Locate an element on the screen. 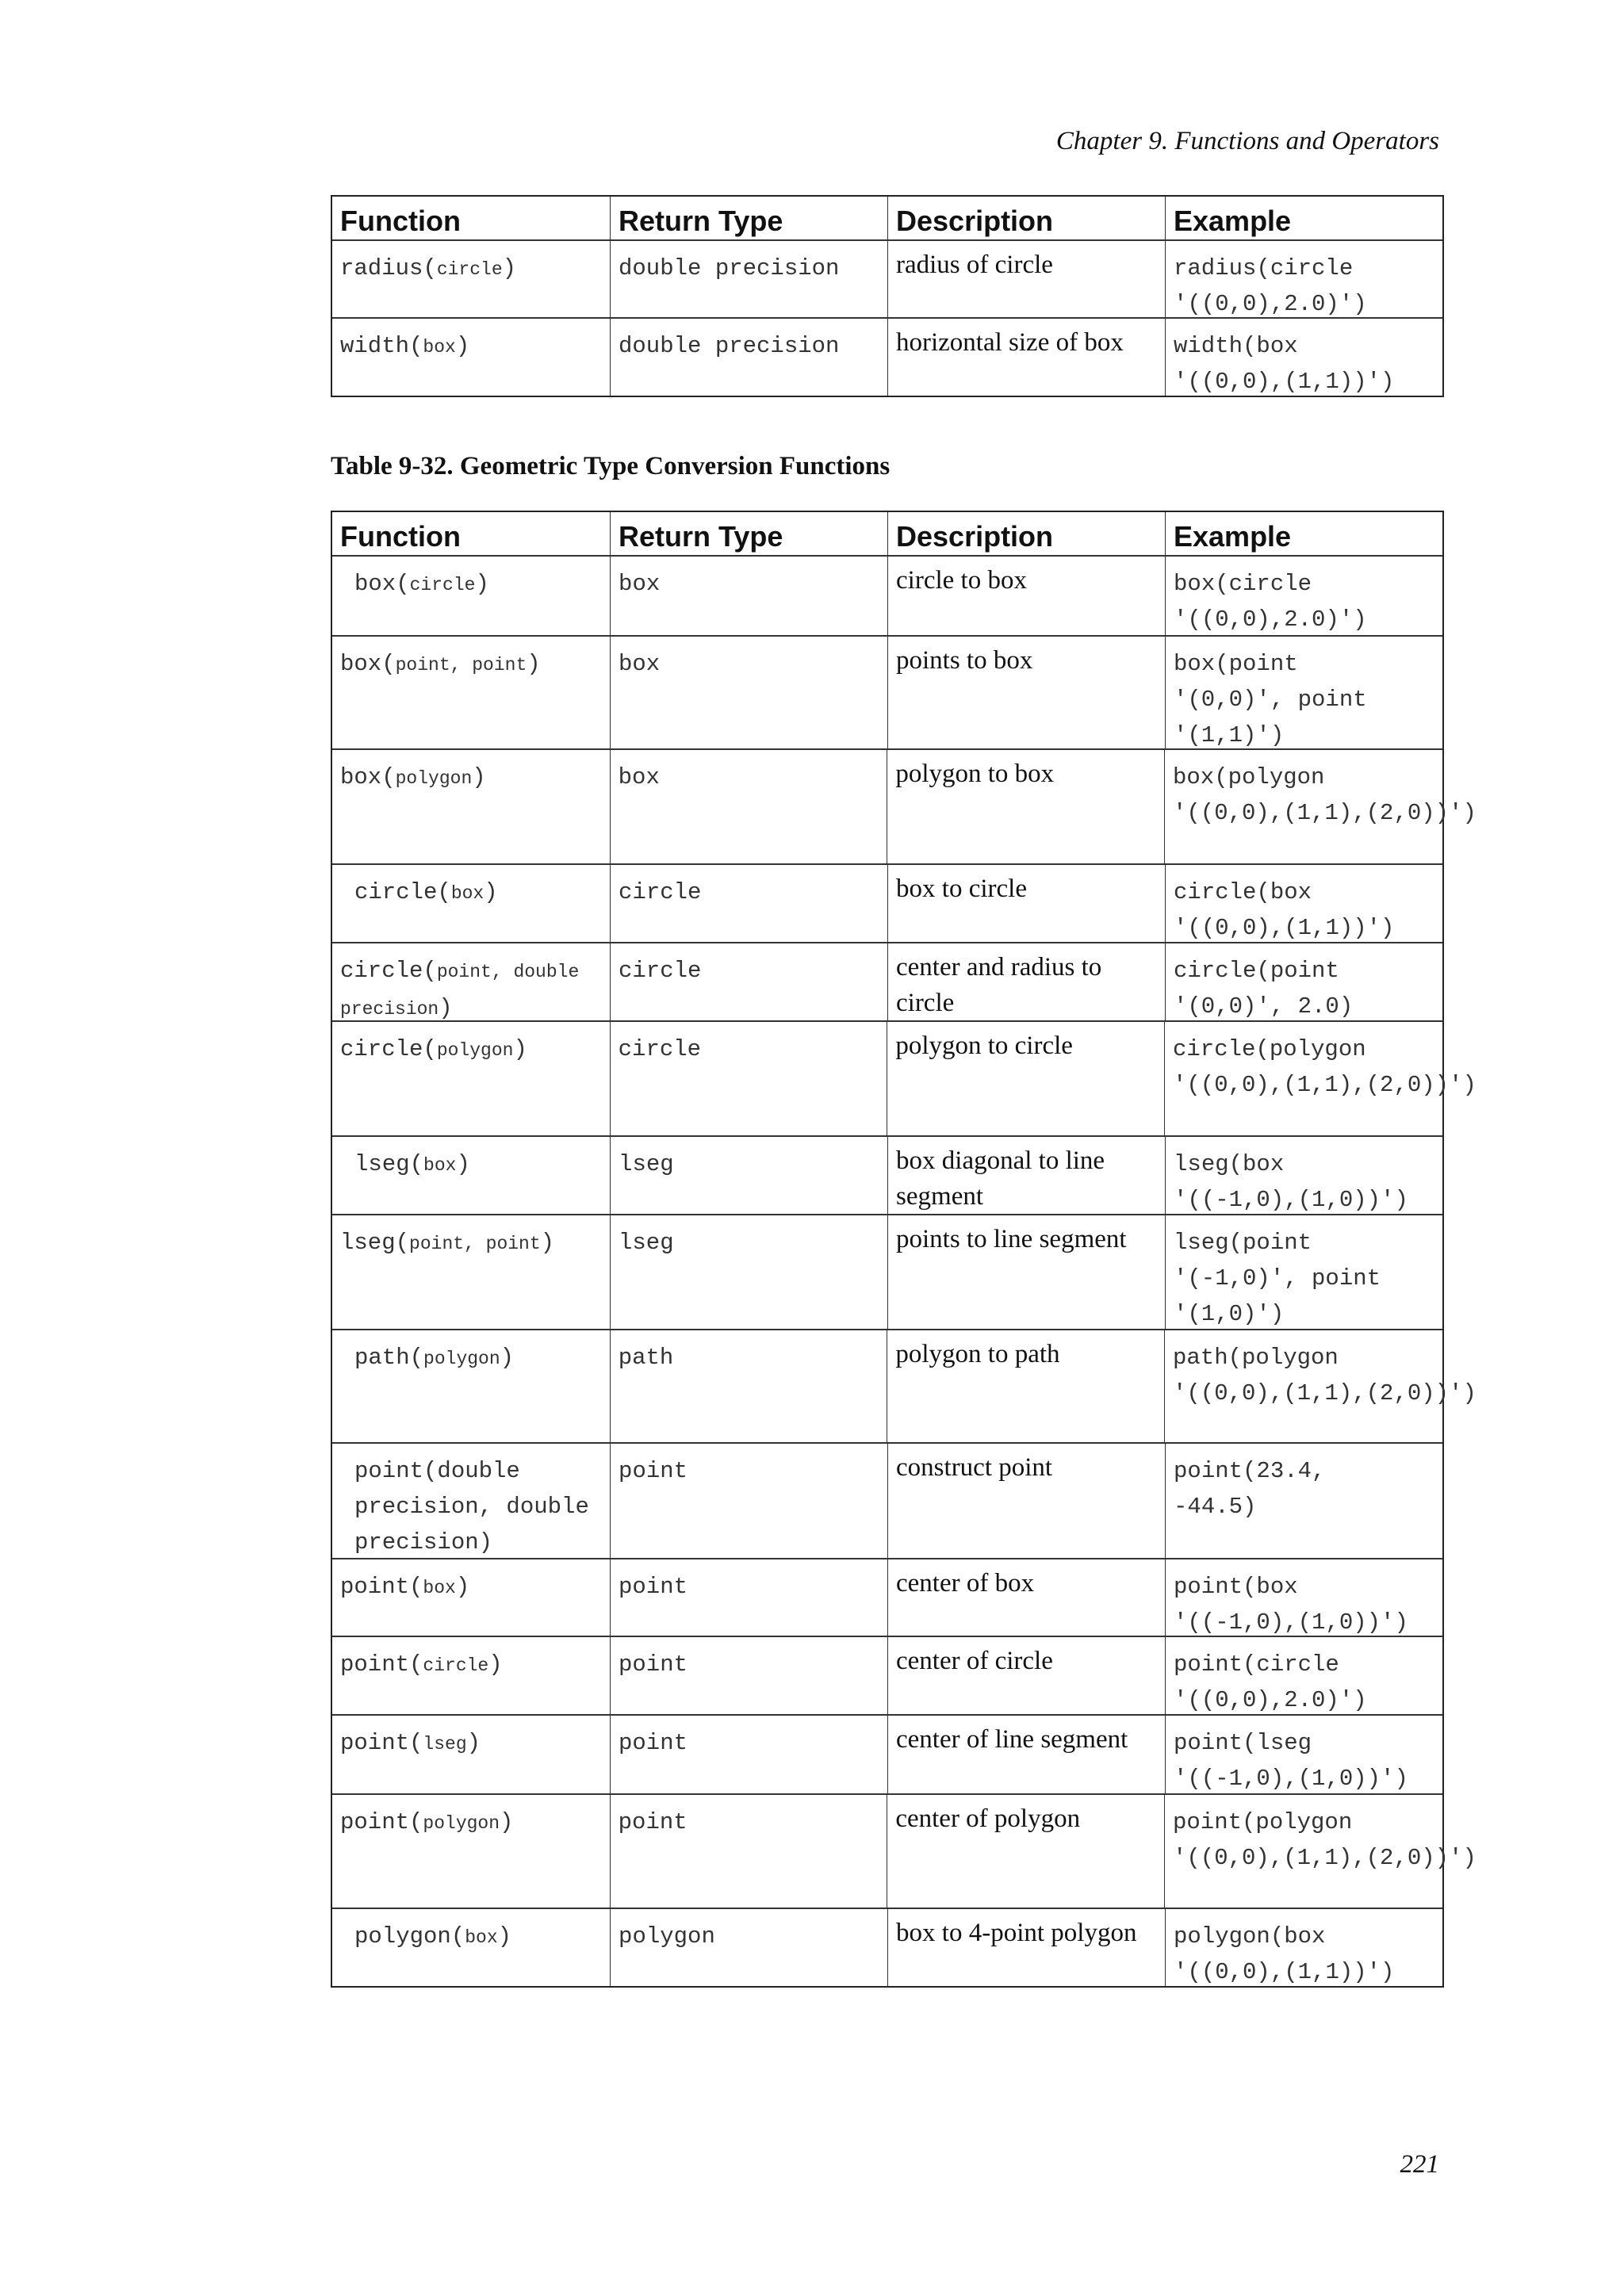 The image size is (1624, 2296). function-cell: point(circle) is located at coordinates (471, 1675).